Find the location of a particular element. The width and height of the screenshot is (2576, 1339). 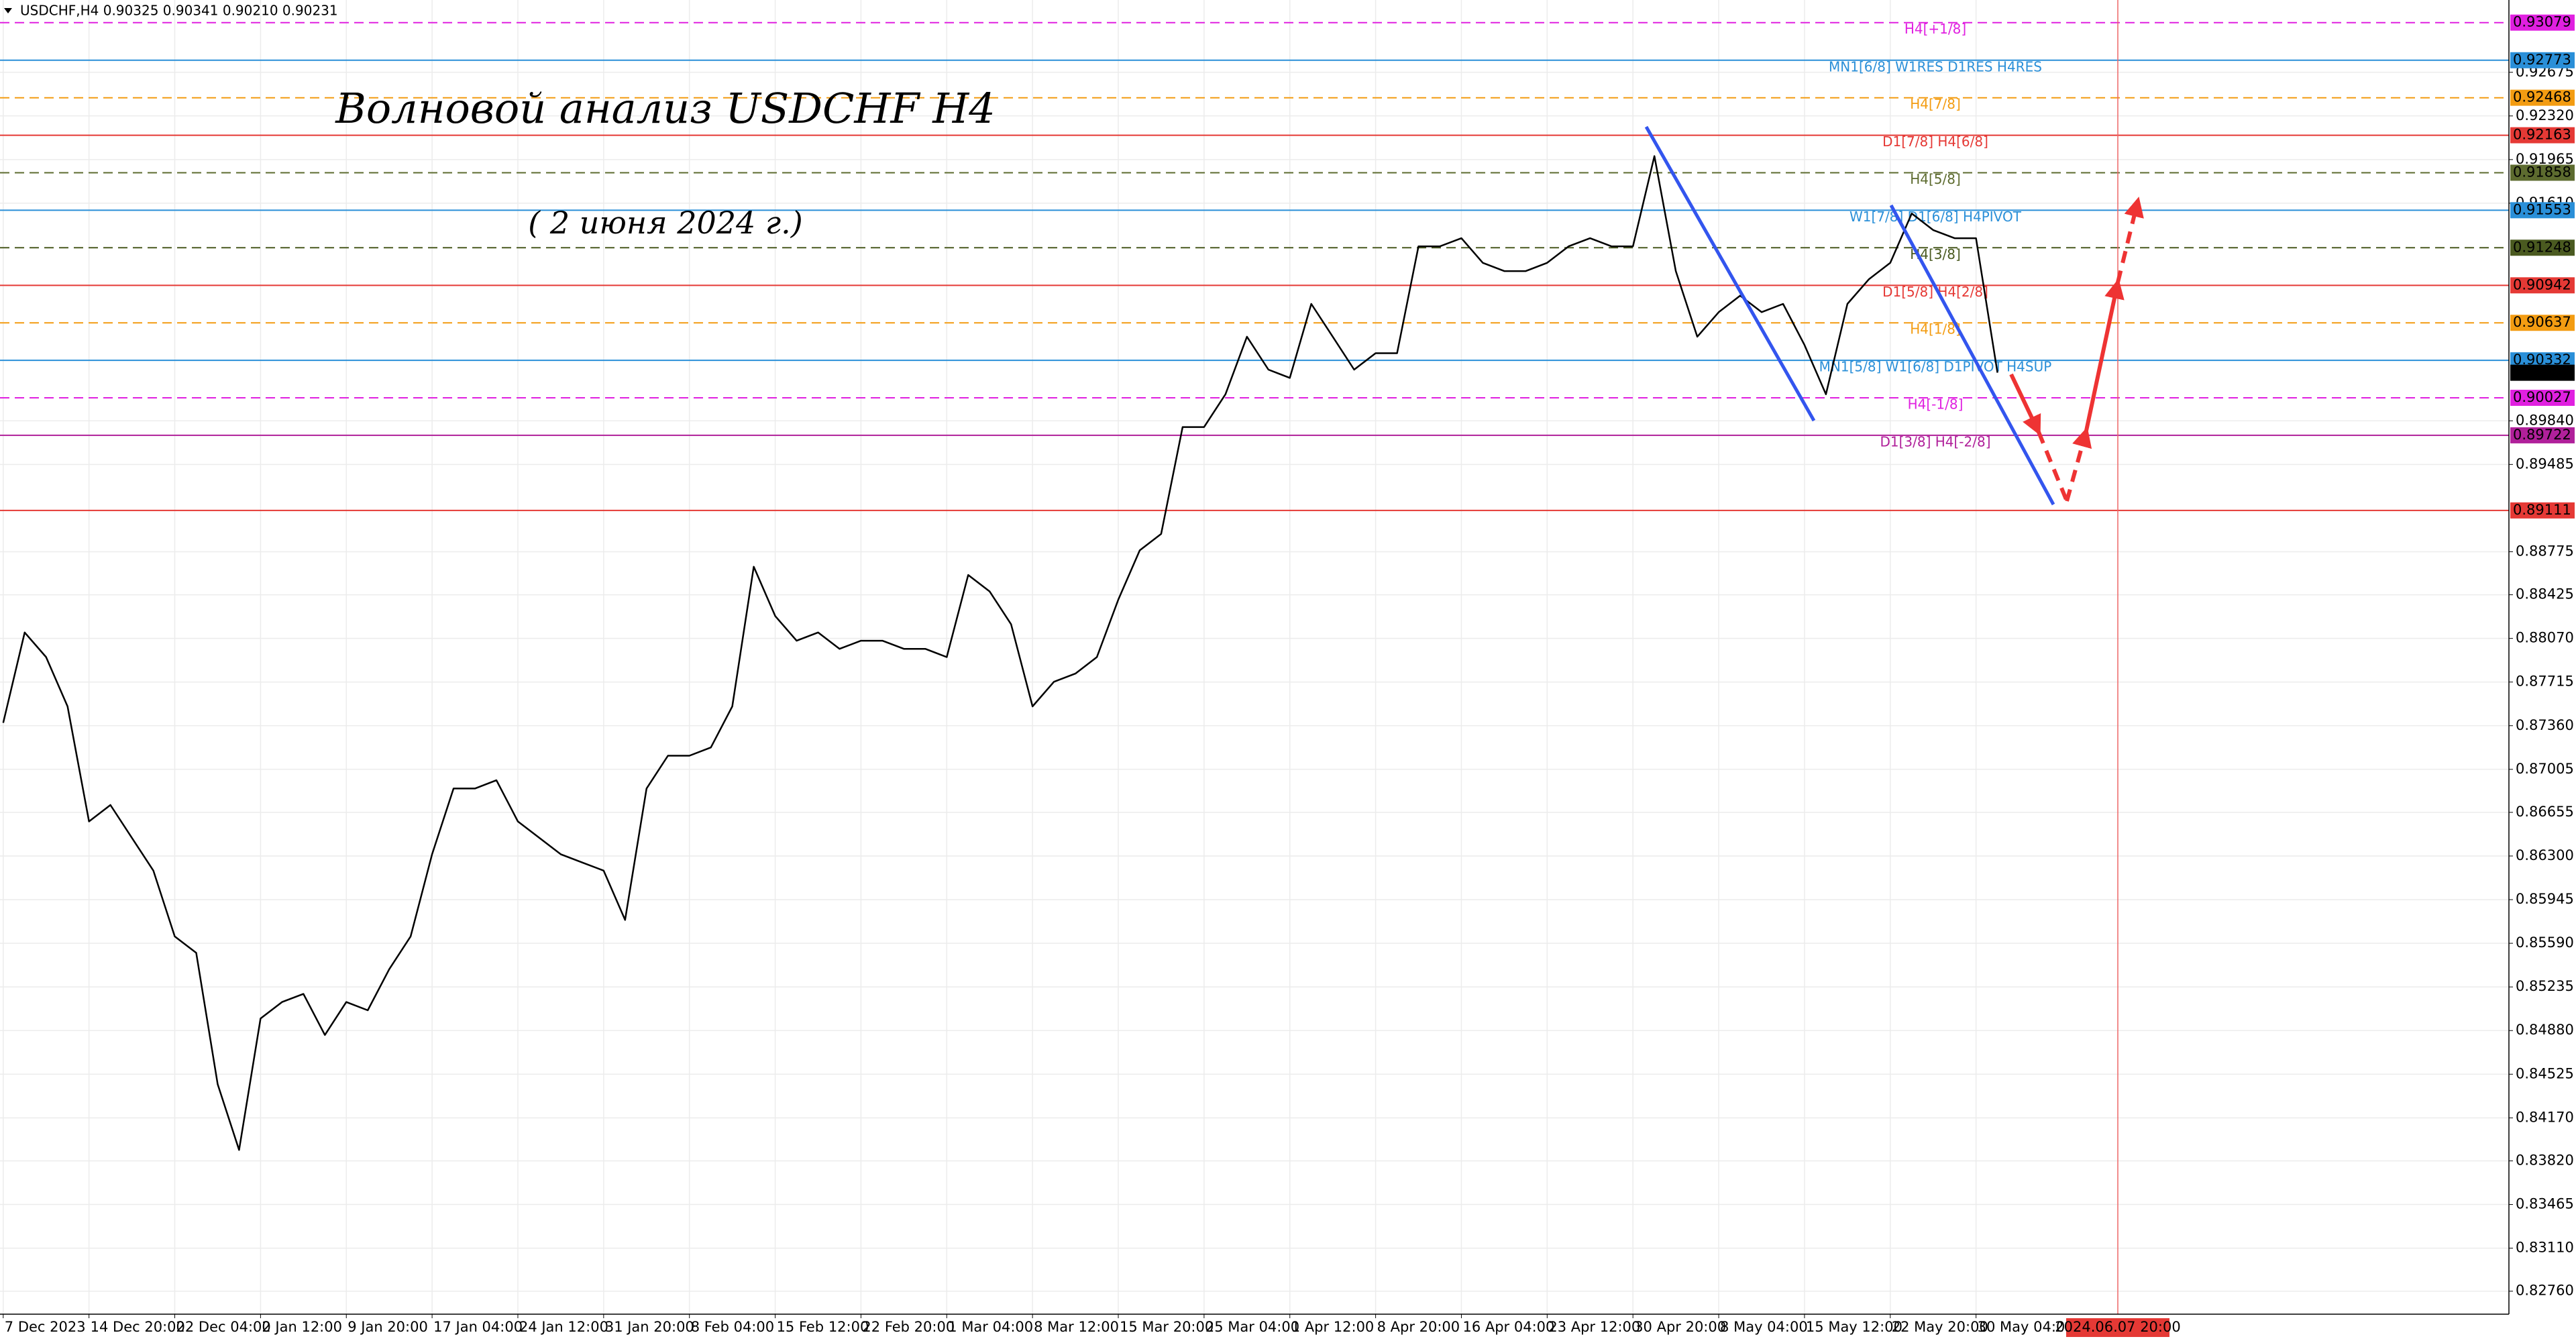

price-box-label: 0.89111 is located at coordinates (2542, 510).